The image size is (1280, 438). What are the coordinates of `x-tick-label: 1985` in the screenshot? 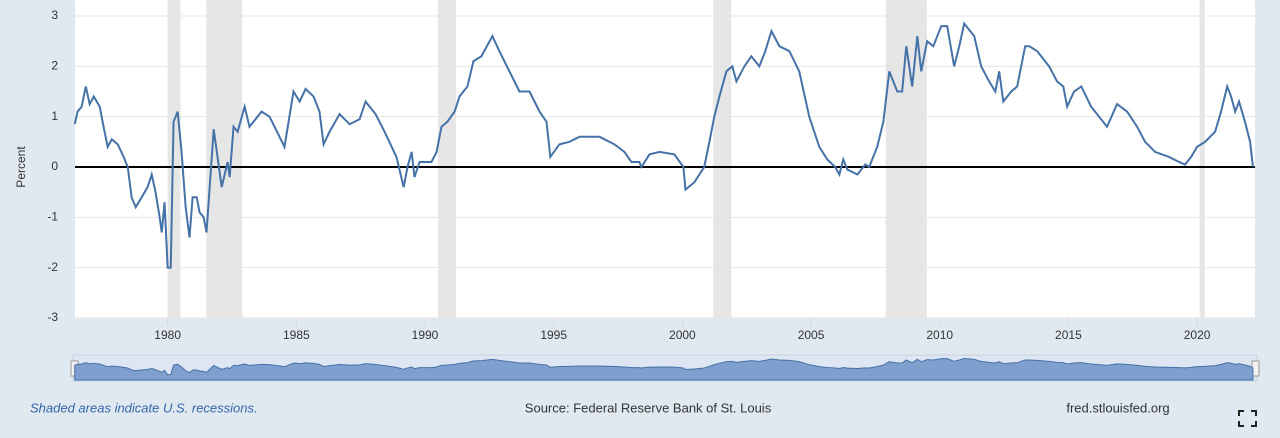 It's located at (296, 335).